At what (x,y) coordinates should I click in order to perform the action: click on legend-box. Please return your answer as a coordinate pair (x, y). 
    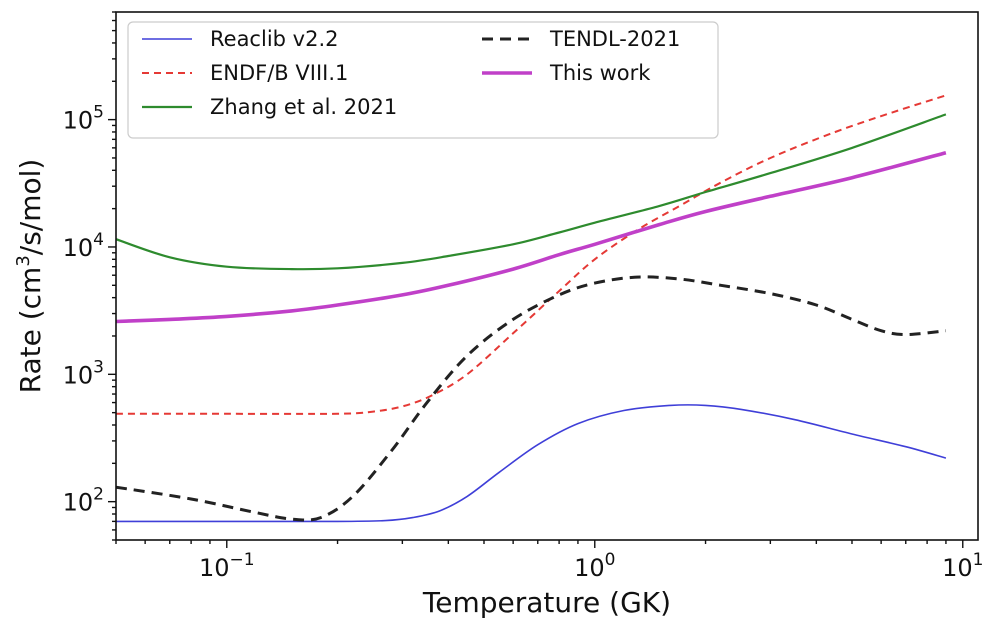
    Looking at the image, I should click on (423, 80).